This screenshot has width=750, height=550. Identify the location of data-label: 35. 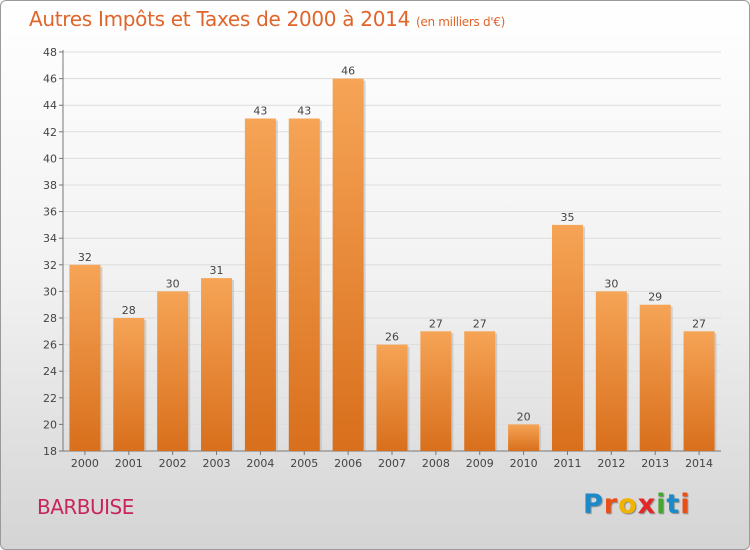
(567, 217).